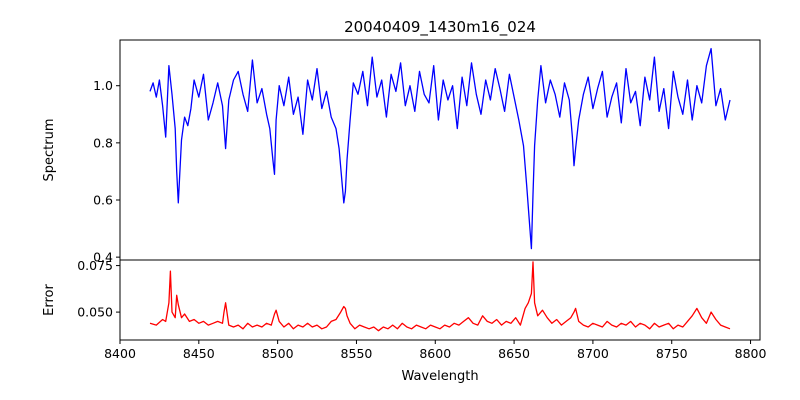 The width and height of the screenshot is (800, 400). What do you see at coordinates (103, 142) in the screenshot?
I see `spectrum-y-tick-label: 0.8` at bounding box center [103, 142].